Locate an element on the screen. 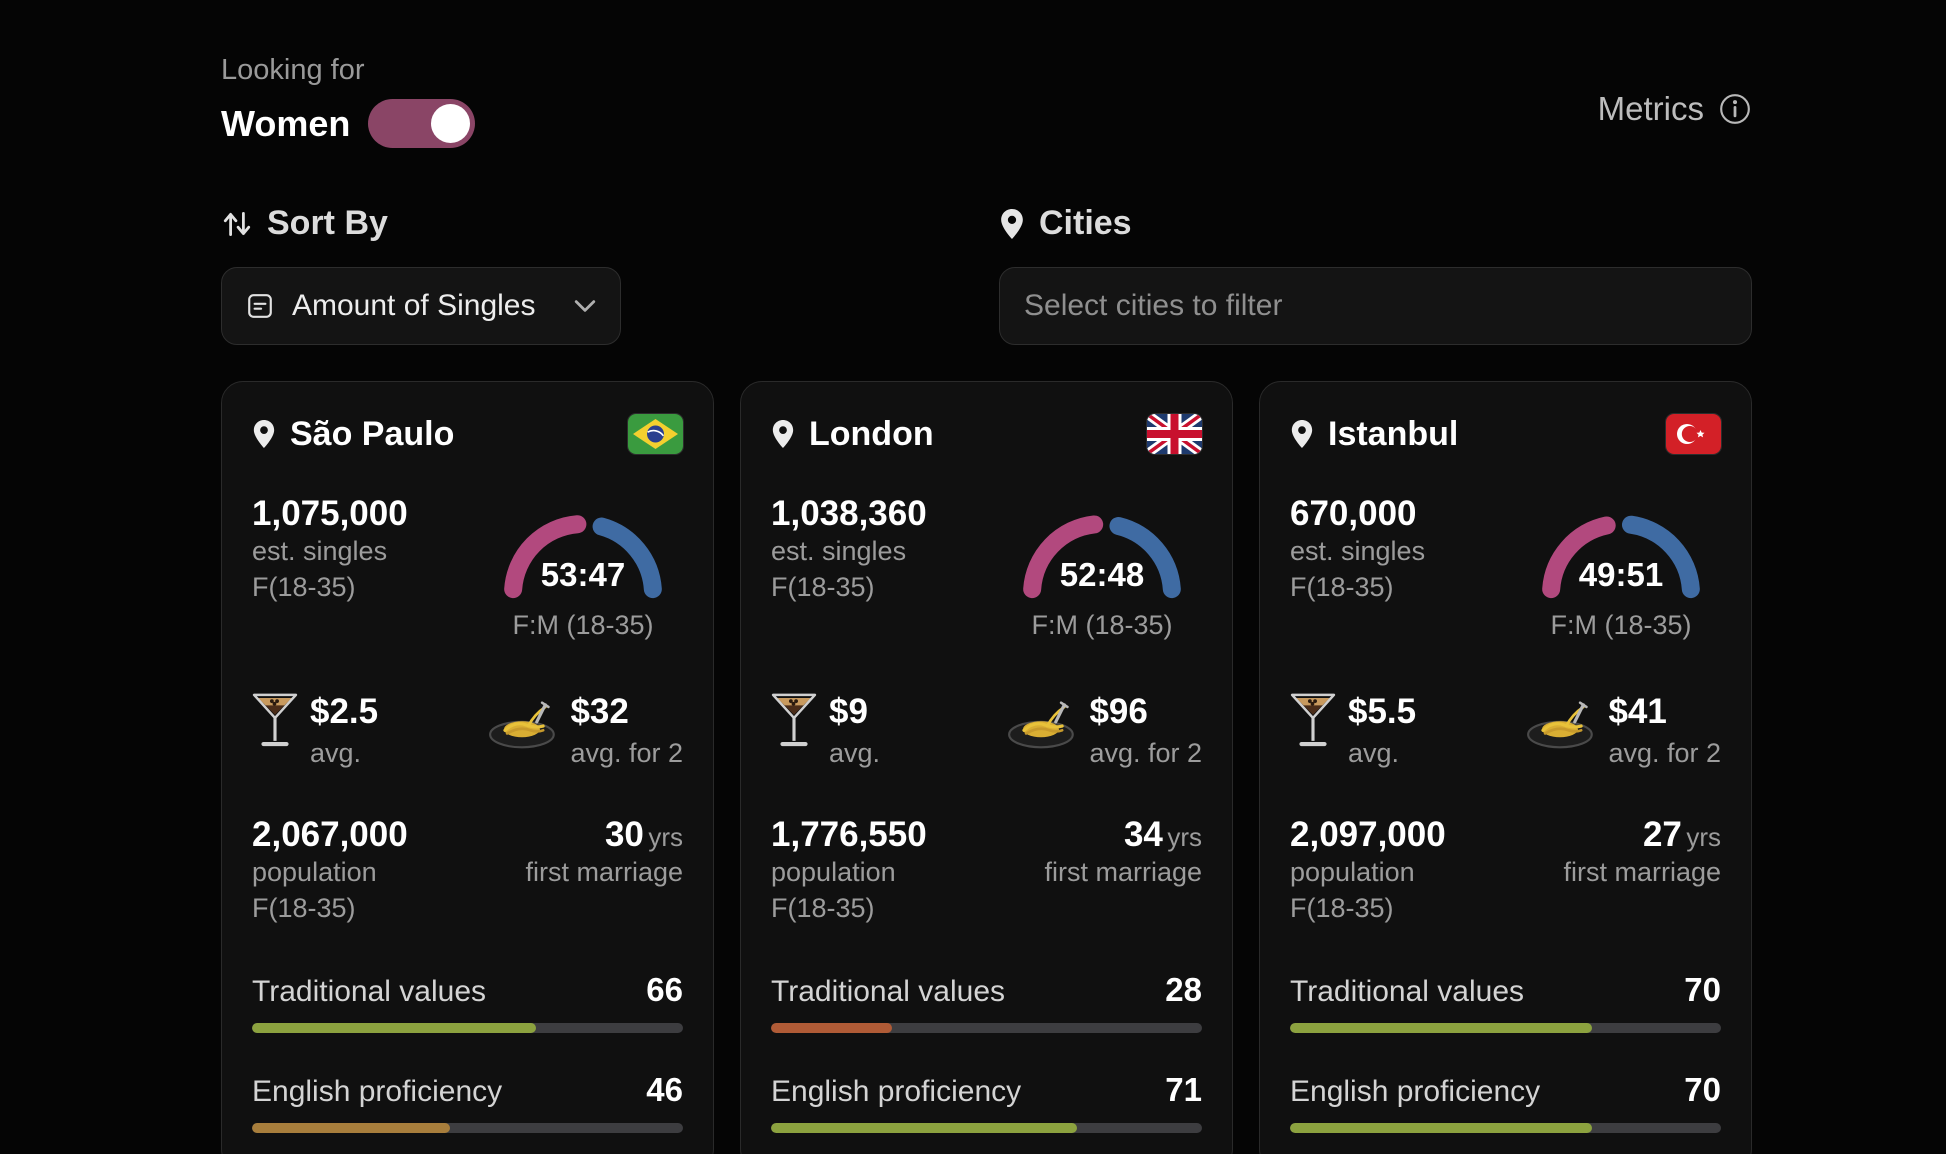 The image size is (1946, 1154). cities-filter-input is located at coordinates (1375, 306).